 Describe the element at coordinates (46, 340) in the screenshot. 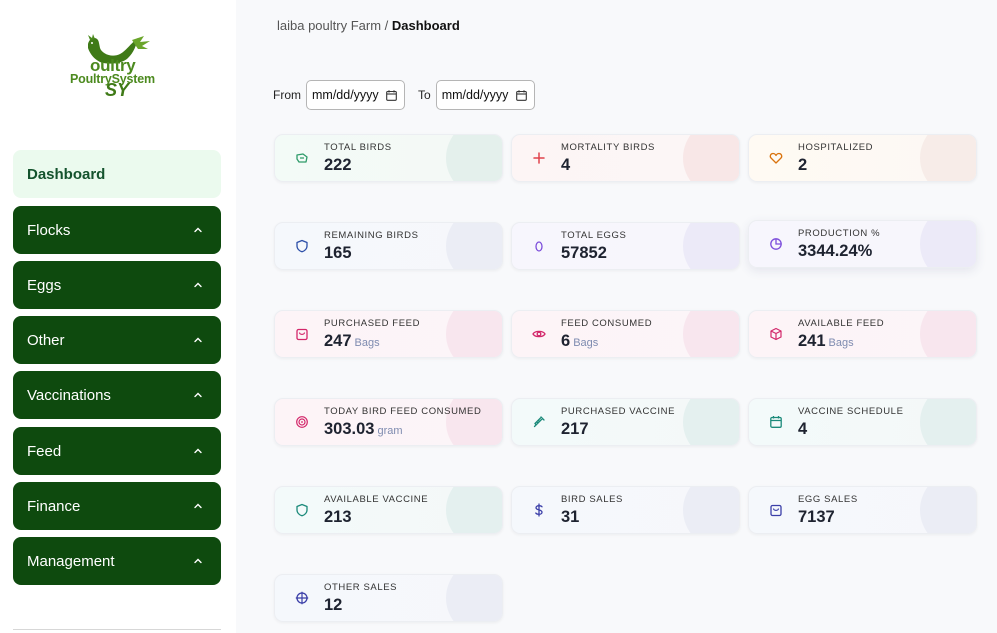

I see `sidebar-item-label: Other` at that location.